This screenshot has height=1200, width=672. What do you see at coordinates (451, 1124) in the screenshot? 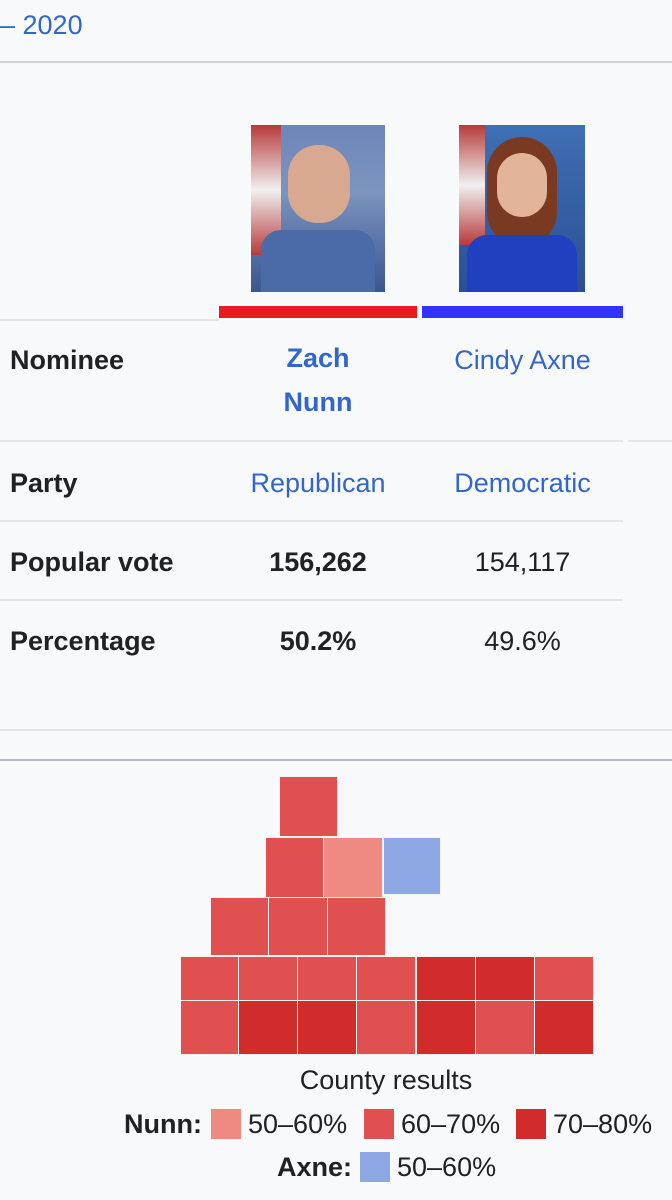
I see `legend-label: 60–70%` at bounding box center [451, 1124].